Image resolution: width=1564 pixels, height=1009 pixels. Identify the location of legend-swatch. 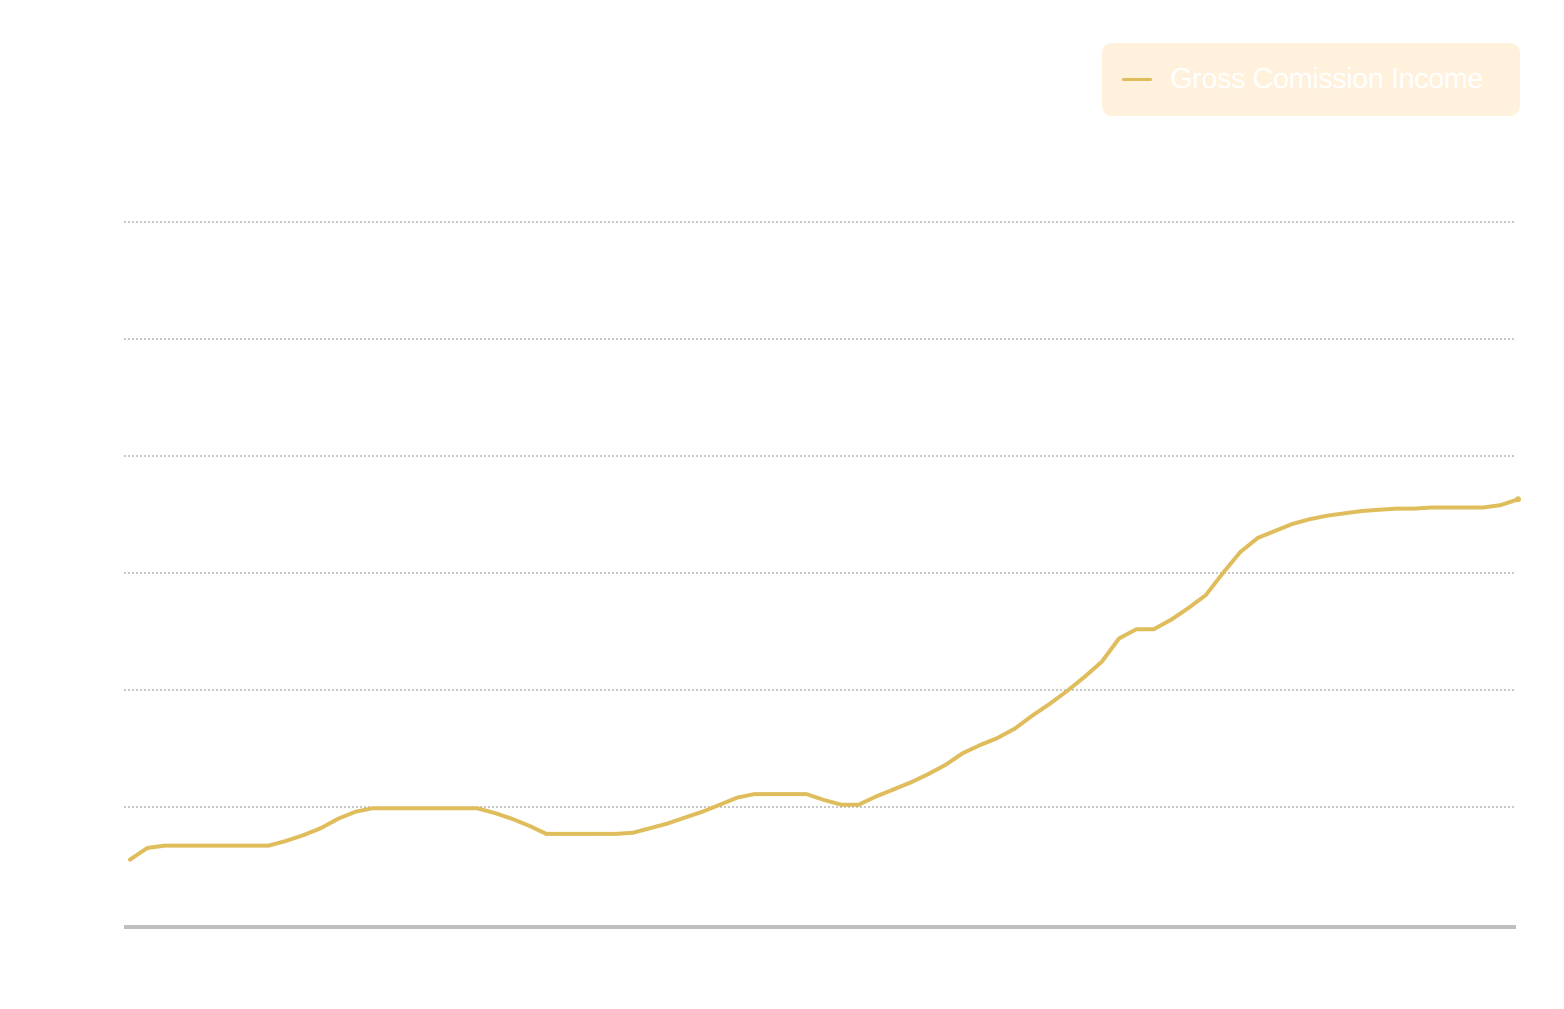
(1137, 79).